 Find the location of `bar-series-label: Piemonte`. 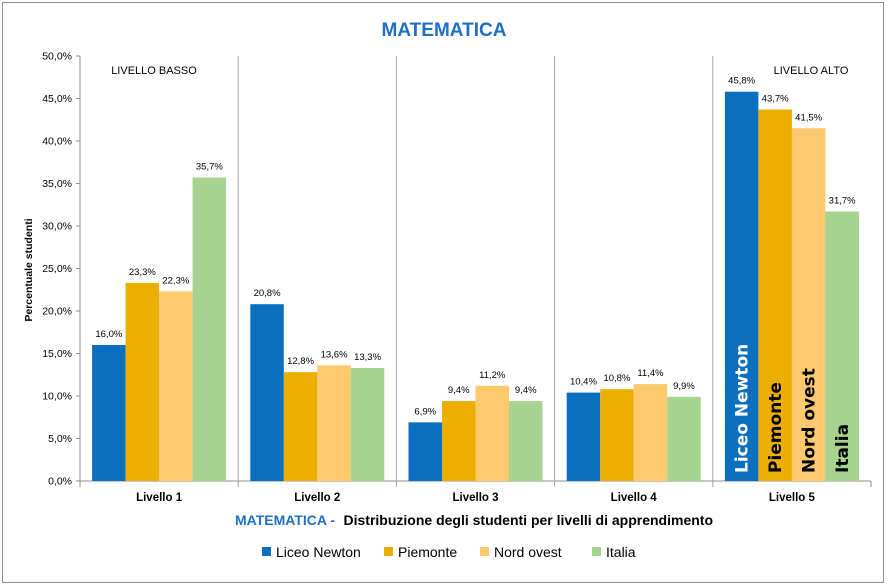

bar-series-label: Piemonte is located at coordinates (776, 427).